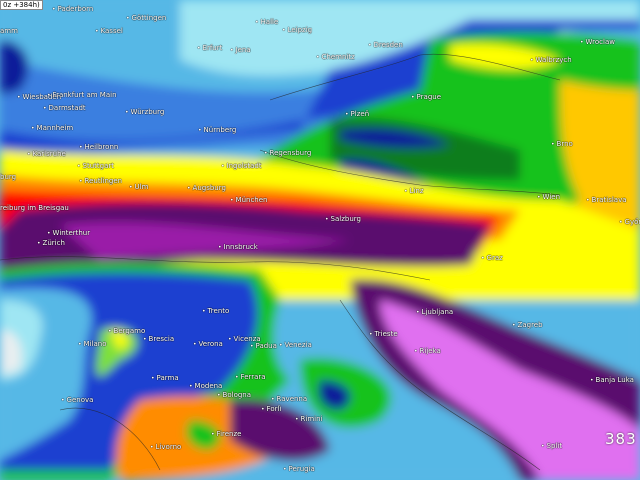 The height and width of the screenshot is (480, 640). I want to click on city-label: Padua, so click(263, 346).